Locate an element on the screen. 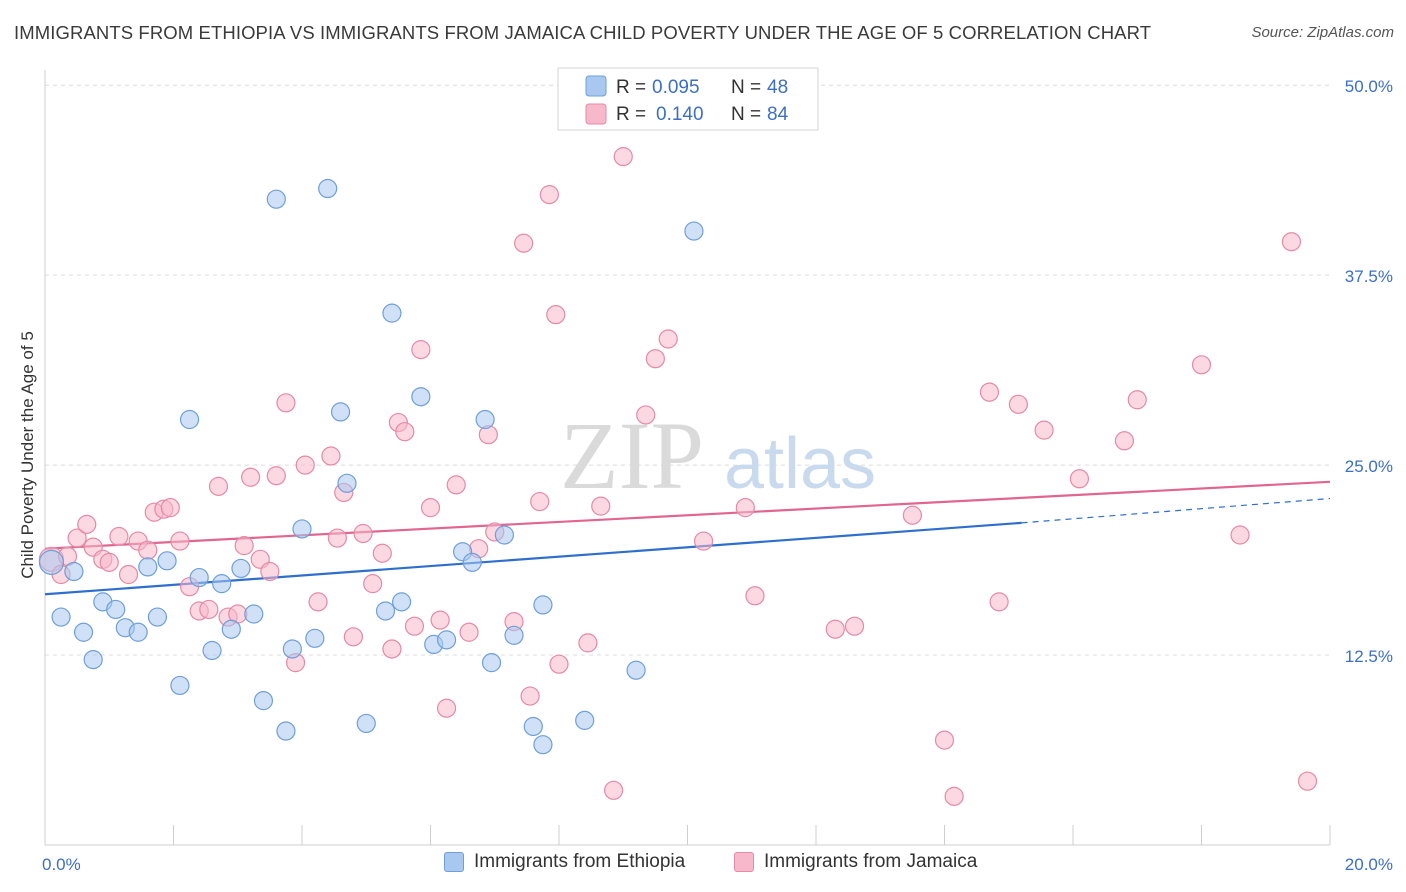 This screenshot has height=892, width=1406. y-axis-label: Child Poverty Under the Age of 5 is located at coordinates (27, 455).